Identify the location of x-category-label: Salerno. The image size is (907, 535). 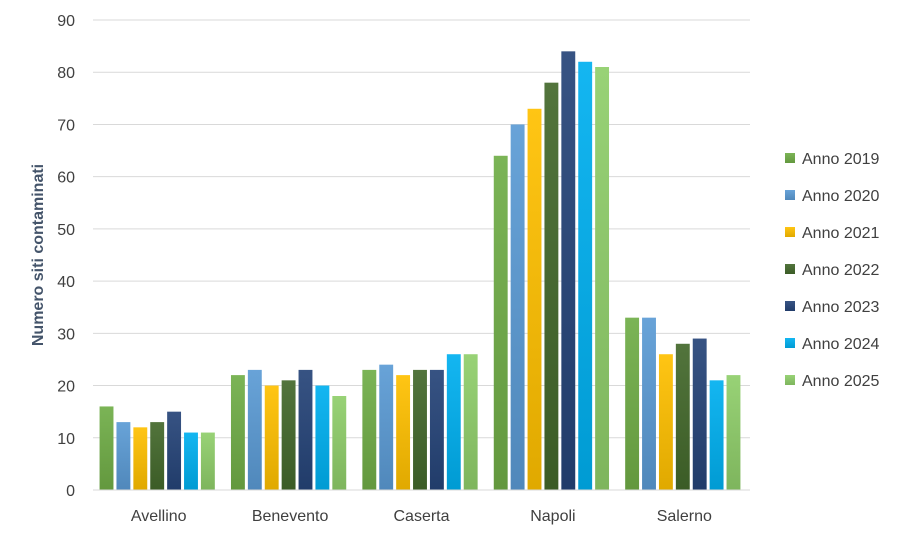
(684, 516).